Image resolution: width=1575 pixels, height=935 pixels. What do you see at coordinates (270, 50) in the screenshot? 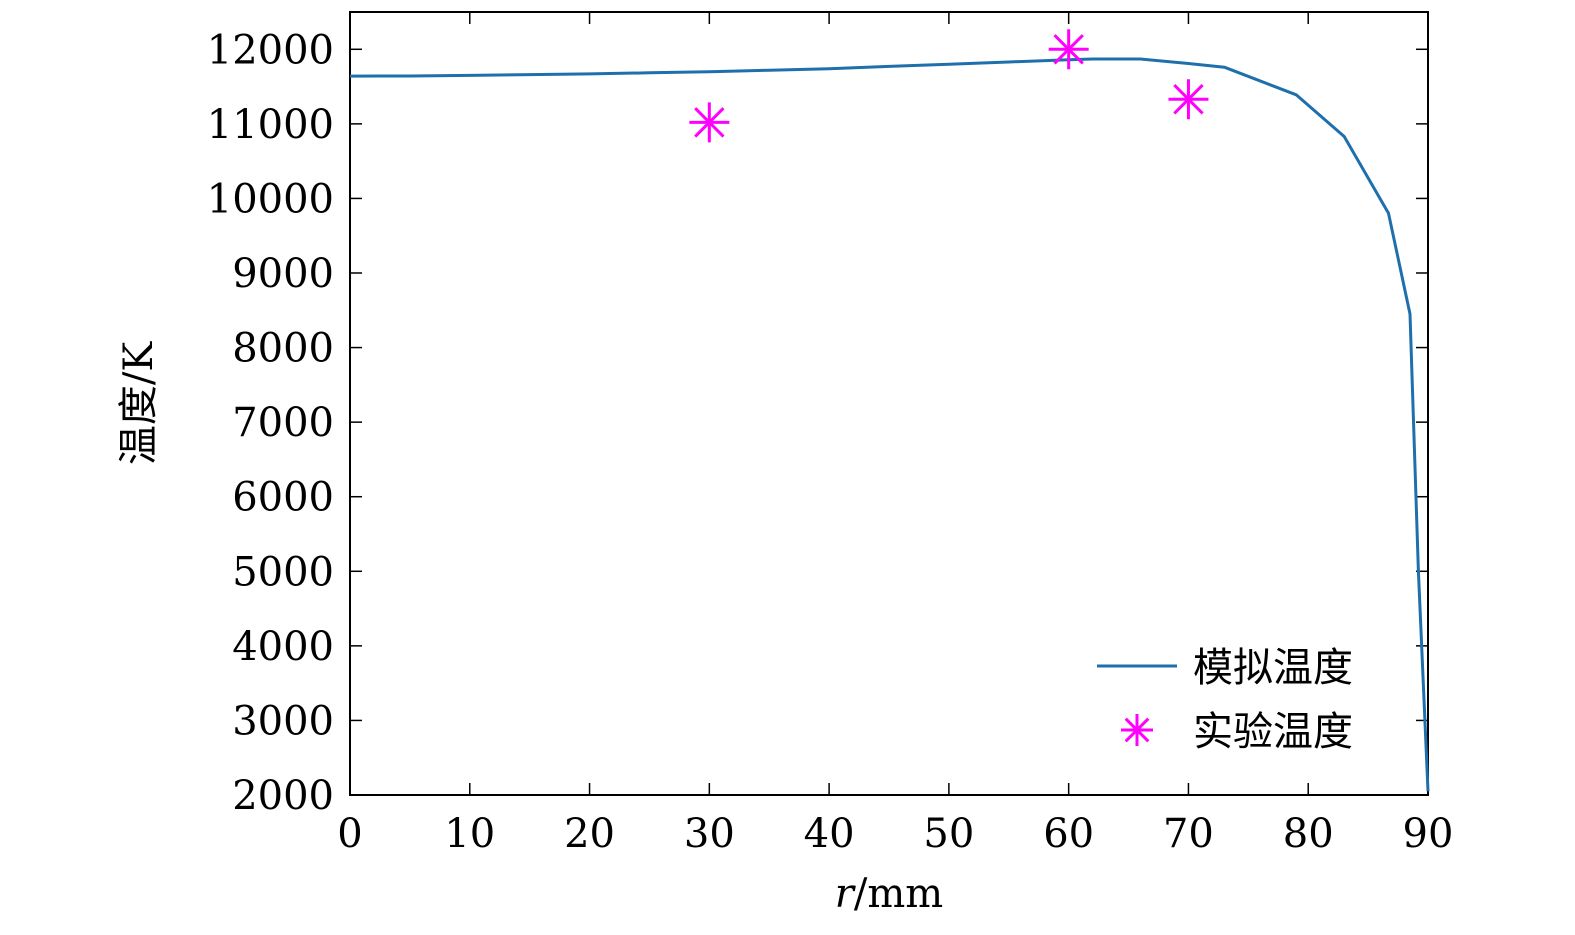
I see `y-tick-label: 12000` at bounding box center [270, 50].